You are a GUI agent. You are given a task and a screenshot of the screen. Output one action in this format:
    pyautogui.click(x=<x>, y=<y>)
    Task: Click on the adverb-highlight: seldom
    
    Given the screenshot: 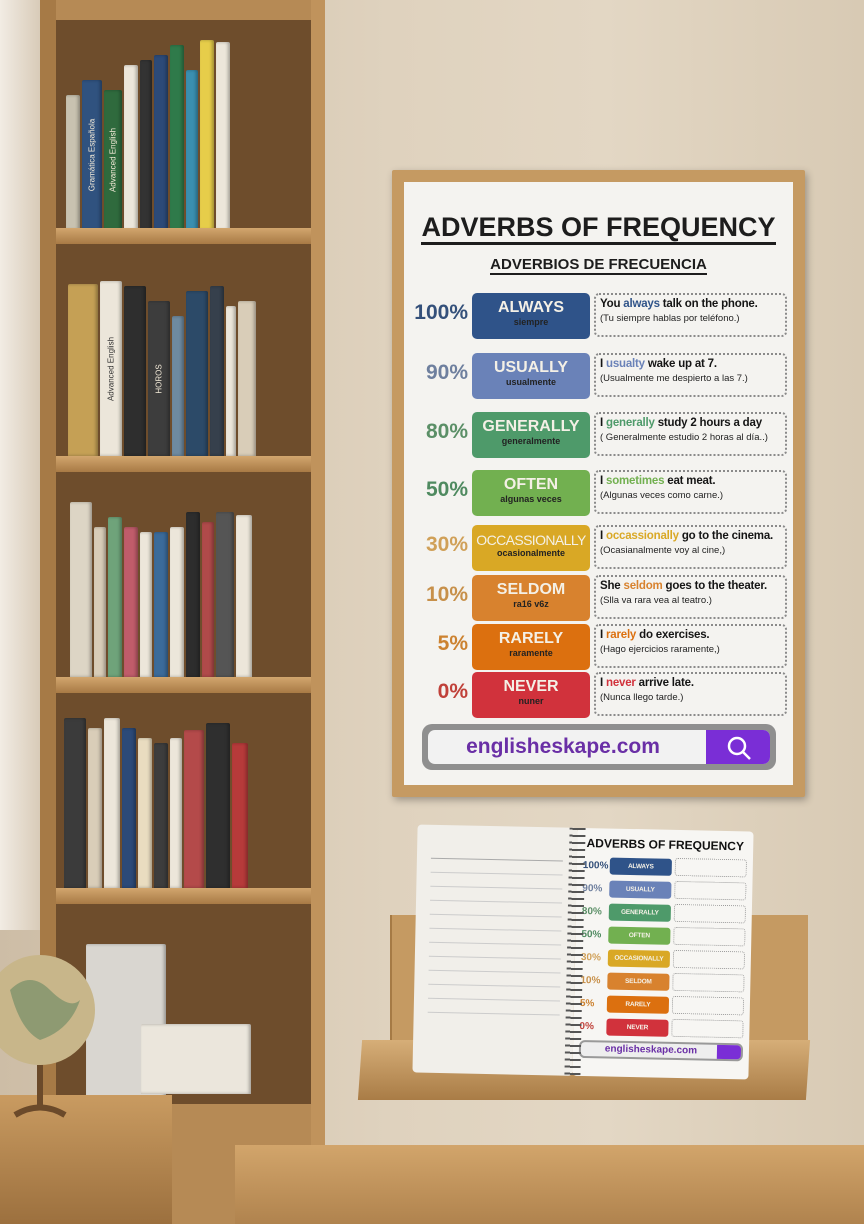 What is the action you would take?
    pyautogui.click(x=643, y=586)
    